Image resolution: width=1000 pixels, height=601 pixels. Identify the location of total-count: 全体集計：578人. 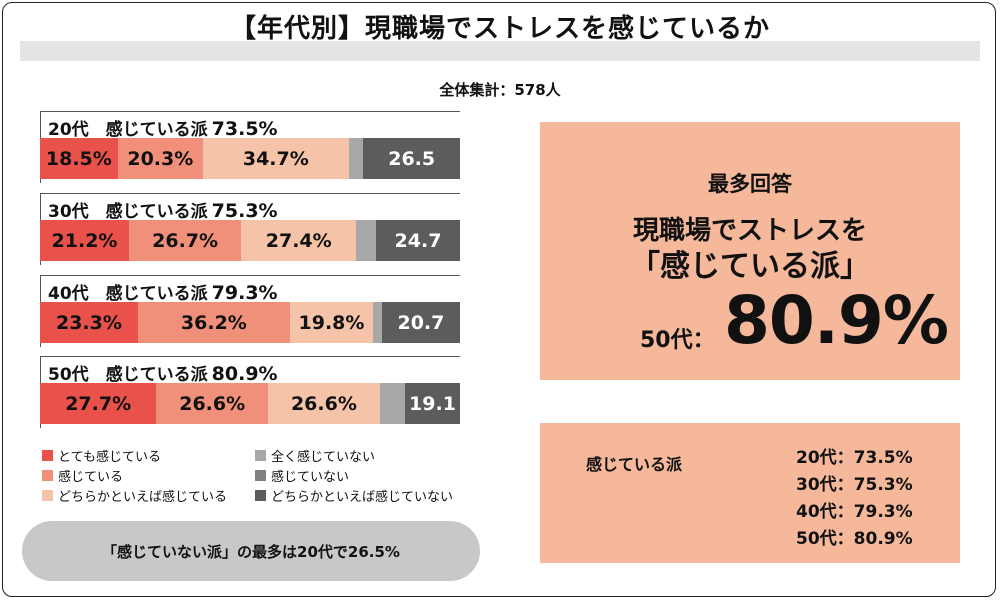
(500, 90).